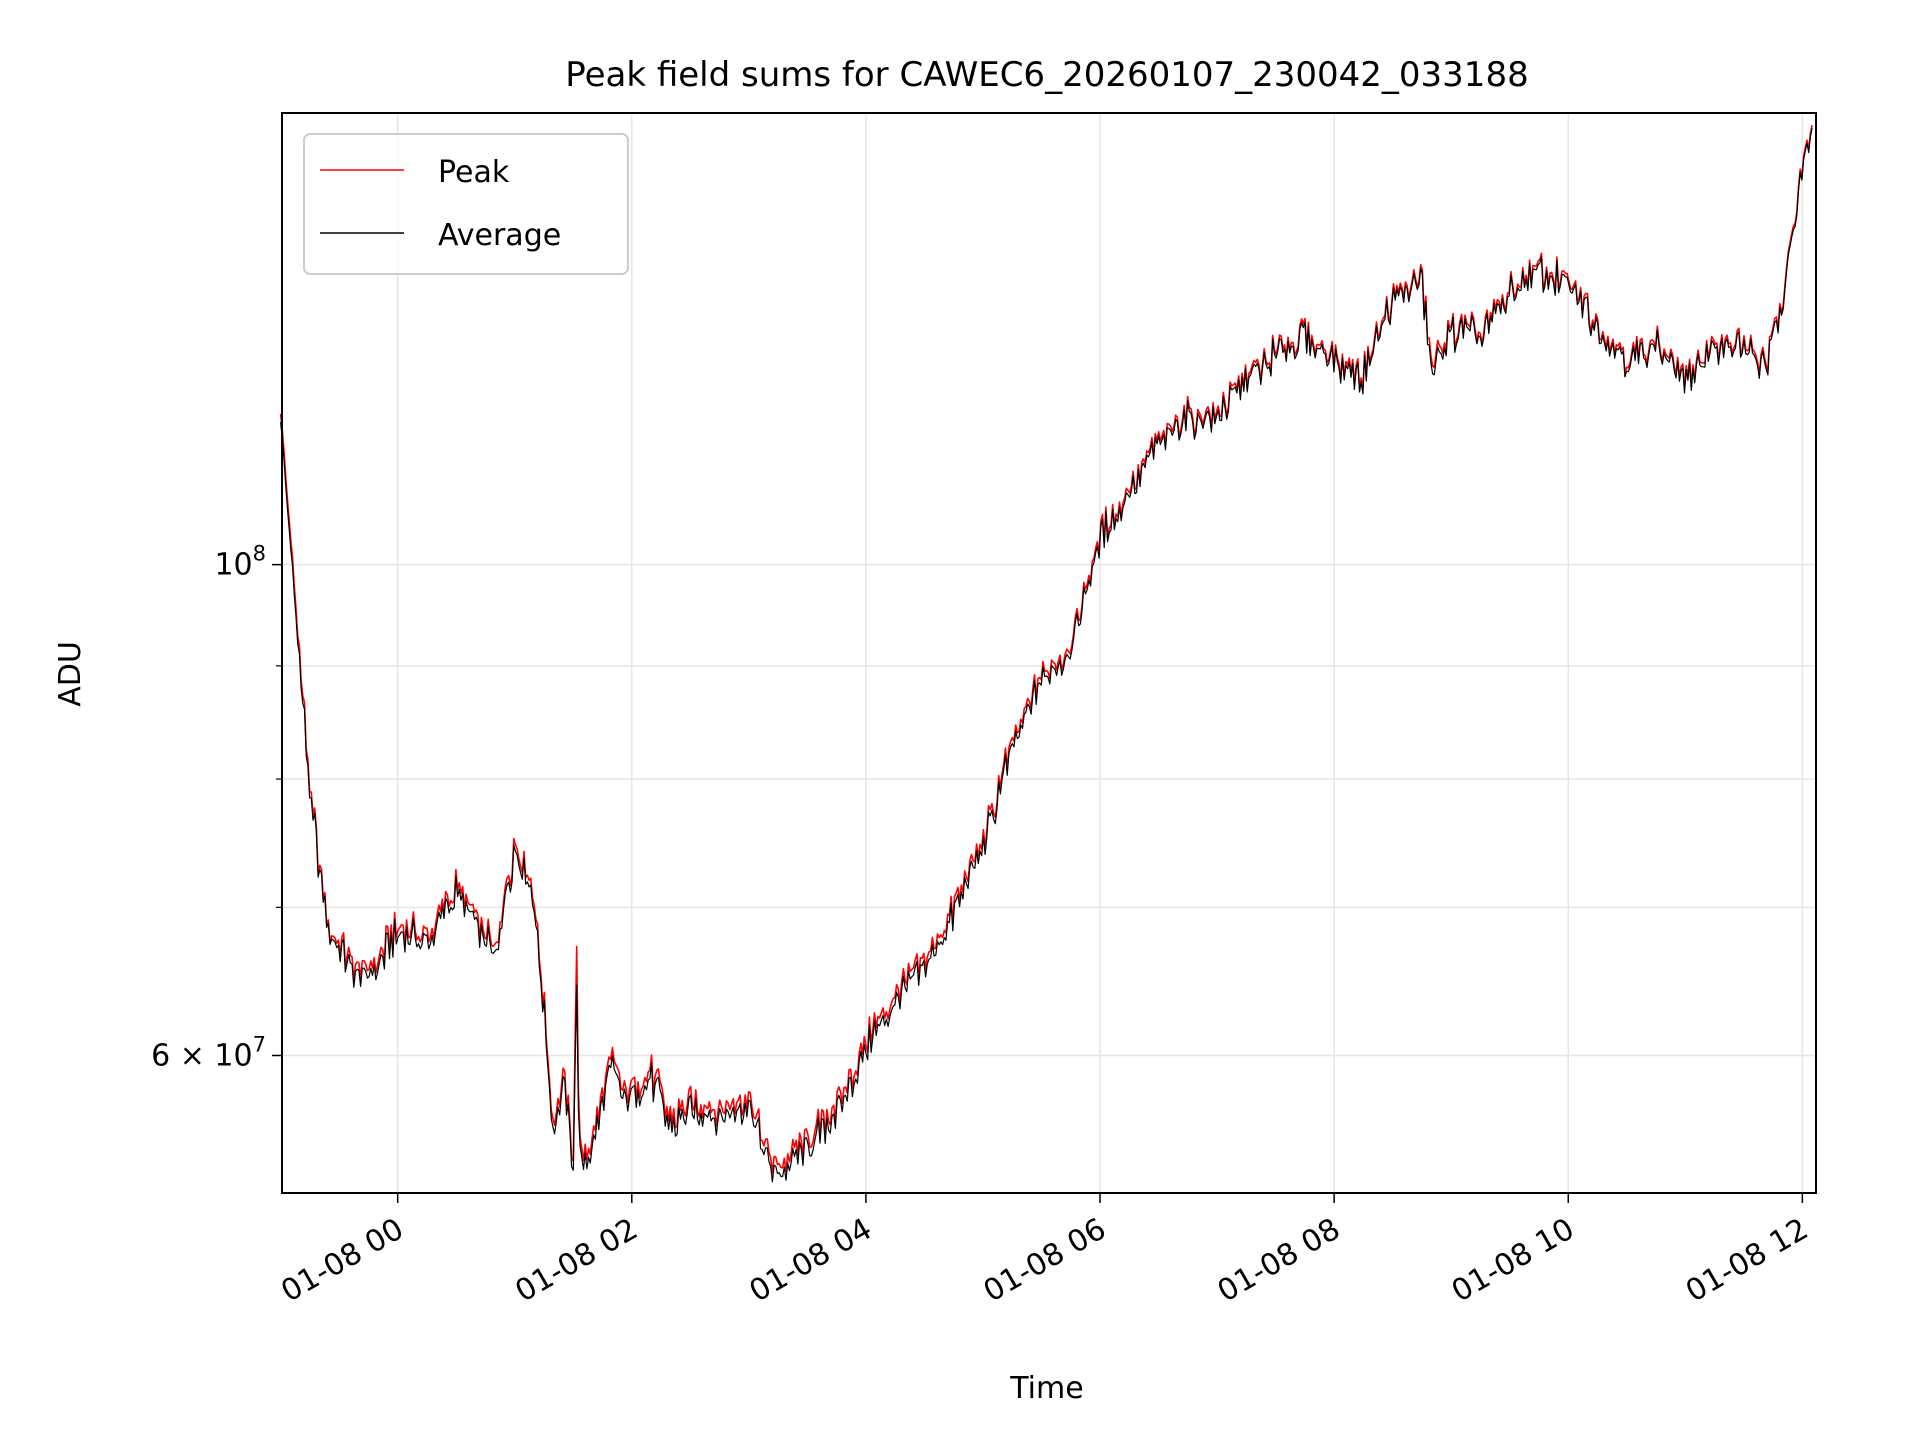  Describe the element at coordinates (1046, 1388) in the screenshot. I see `x-axis-label: Time` at that location.